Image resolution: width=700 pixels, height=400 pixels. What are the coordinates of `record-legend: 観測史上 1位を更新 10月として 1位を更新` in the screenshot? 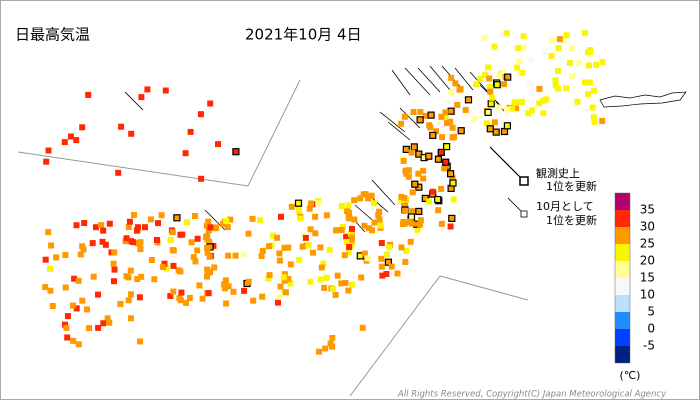 It's located at (543, 186).